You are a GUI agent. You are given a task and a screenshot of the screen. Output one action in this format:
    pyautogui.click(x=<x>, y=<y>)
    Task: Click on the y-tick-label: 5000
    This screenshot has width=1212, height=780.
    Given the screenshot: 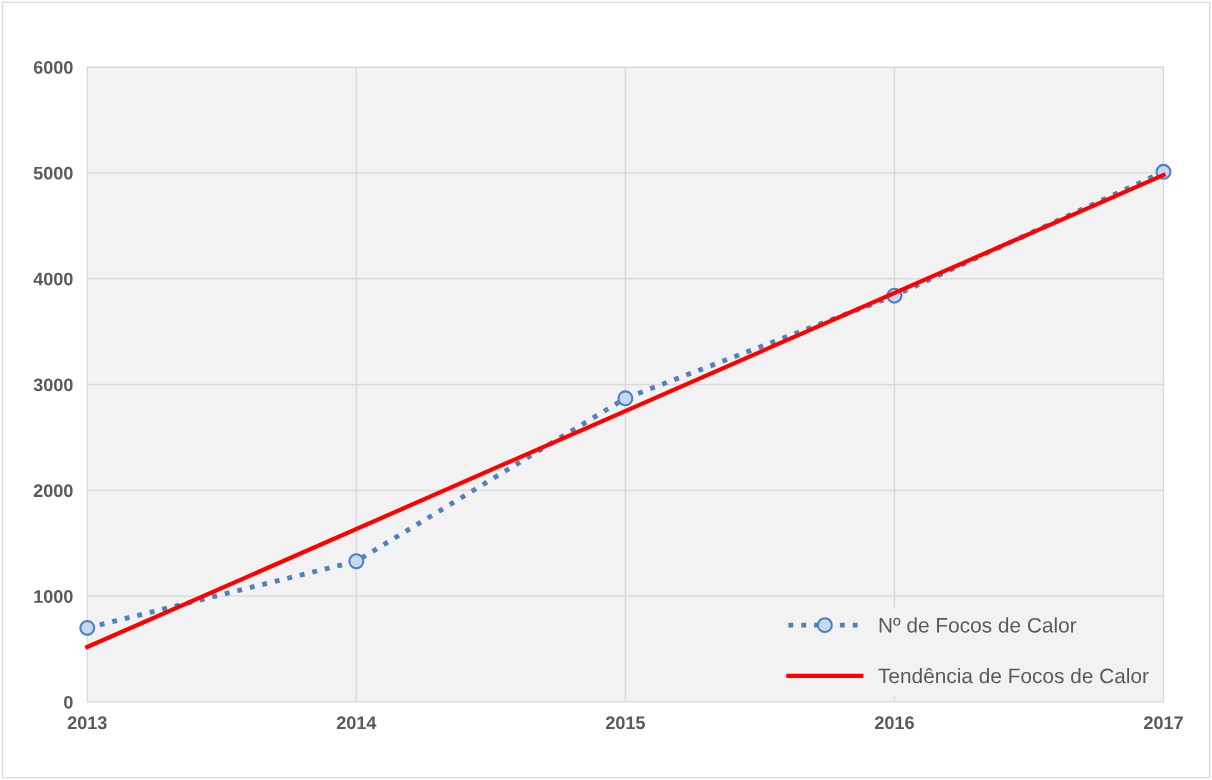 What is the action you would take?
    pyautogui.click(x=53, y=173)
    